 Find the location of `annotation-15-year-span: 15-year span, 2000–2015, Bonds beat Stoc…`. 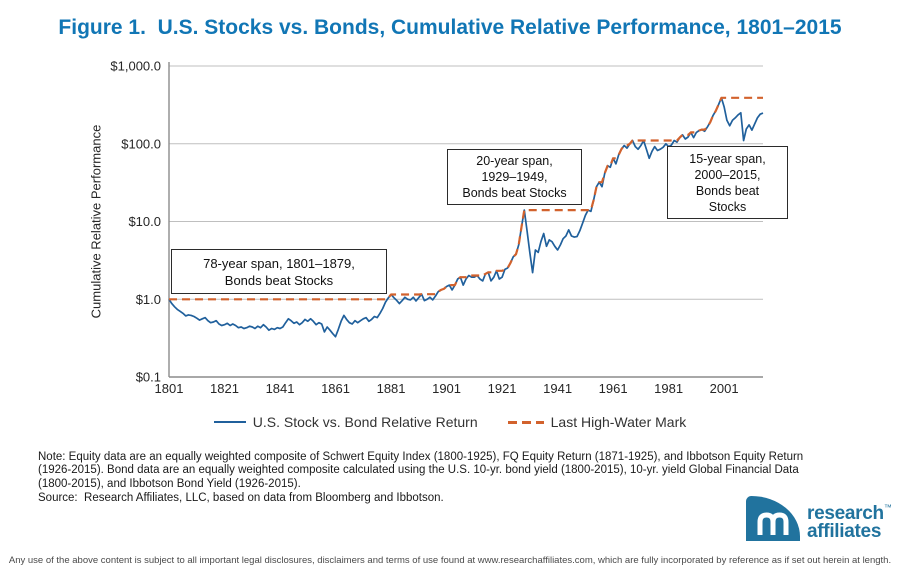

annotation-15-year-span: 15-year span, 2000–2015, Bonds beat Stoc… is located at coordinates (727, 182).